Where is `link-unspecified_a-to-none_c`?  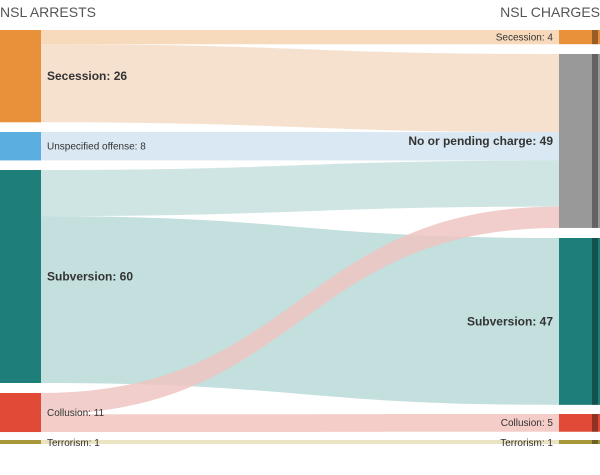
link-unspecified_a-to-none_c is located at coordinates (300, 146).